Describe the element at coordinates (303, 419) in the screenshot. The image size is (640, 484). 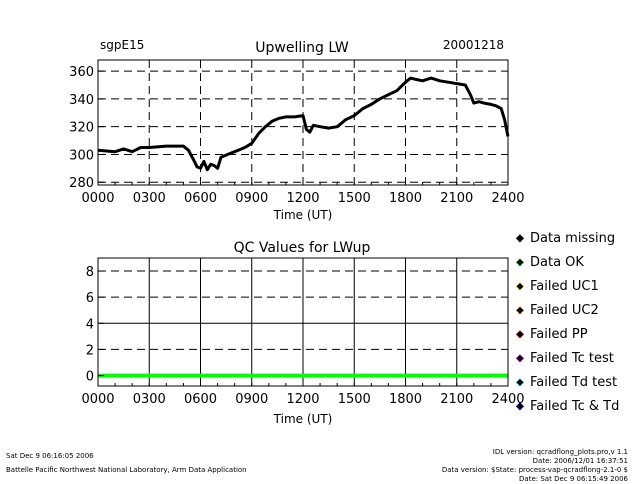
I see `plot2-x-axis-label: Time (UT)` at that location.